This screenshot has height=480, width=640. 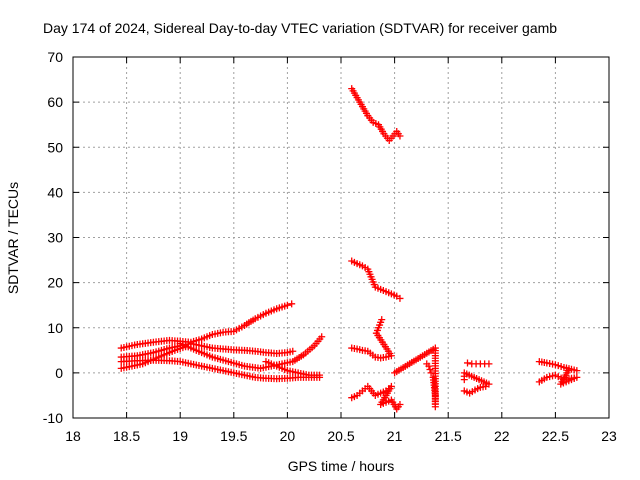 I want to click on data-point-fill, so click(x=430, y=369).